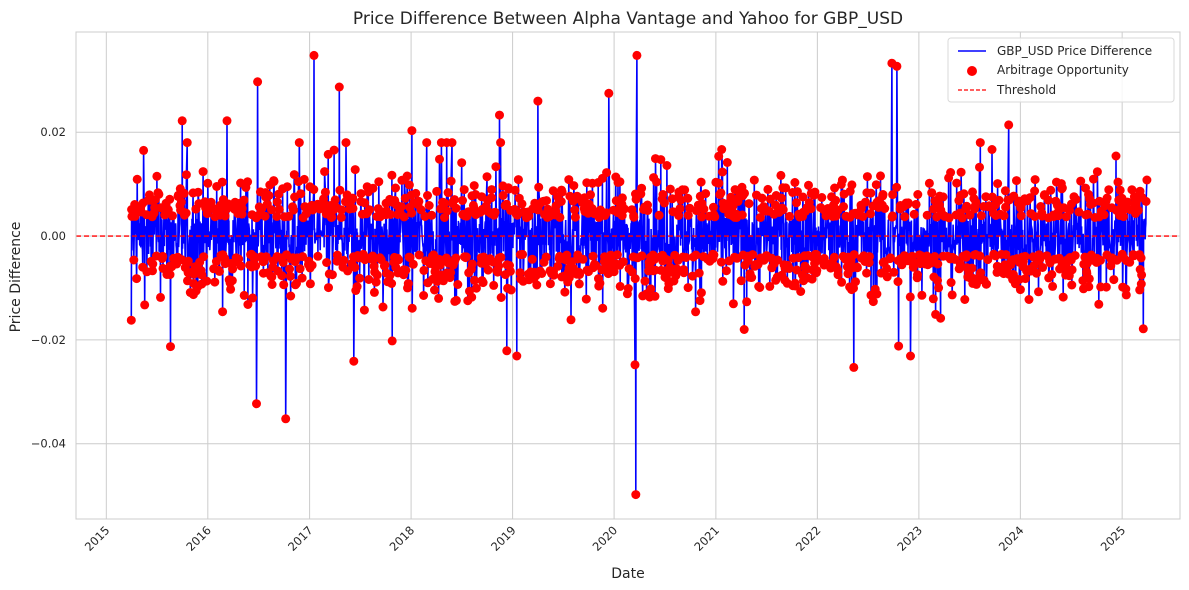 The image size is (1189, 590). What do you see at coordinates (503, 538) in the screenshot?
I see `x-tick-label: 2019` at bounding box center [503, 538].